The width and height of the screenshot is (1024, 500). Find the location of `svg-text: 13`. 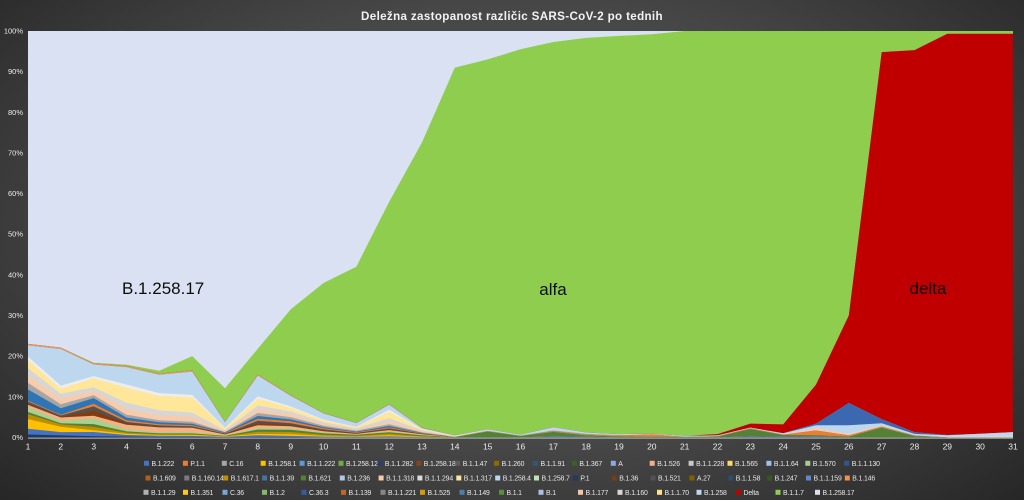

svg-text: 13 is located at coordinates (422, 447).